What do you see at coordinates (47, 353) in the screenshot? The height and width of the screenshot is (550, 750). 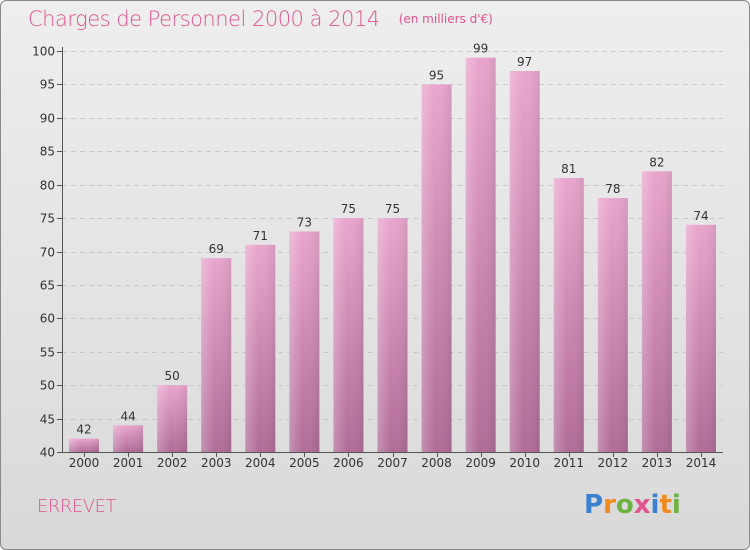 I see `y-tick-label: 55` at bounding box center [47, 353].